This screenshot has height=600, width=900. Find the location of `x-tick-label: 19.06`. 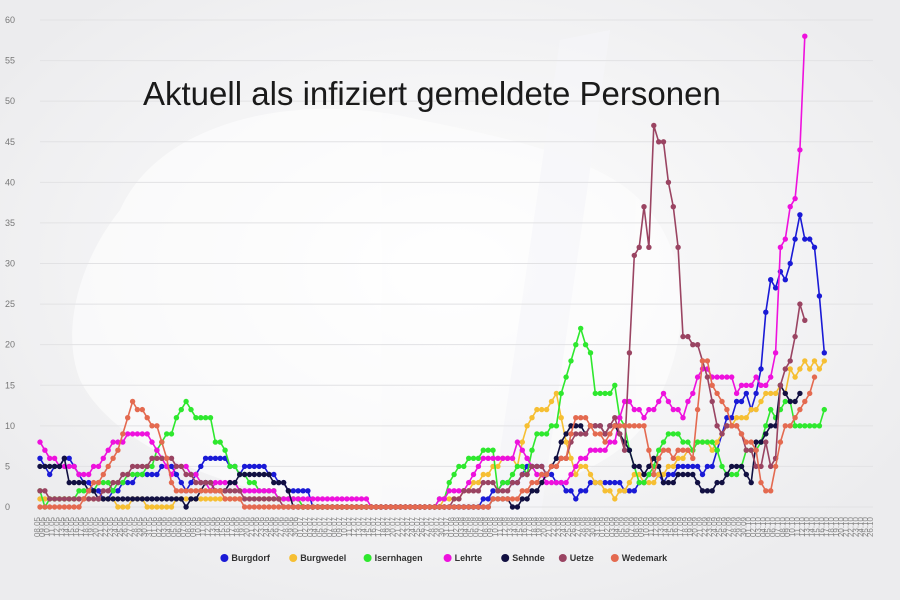

x-tick-label: 19.06 is located at coordinates (242, 526).